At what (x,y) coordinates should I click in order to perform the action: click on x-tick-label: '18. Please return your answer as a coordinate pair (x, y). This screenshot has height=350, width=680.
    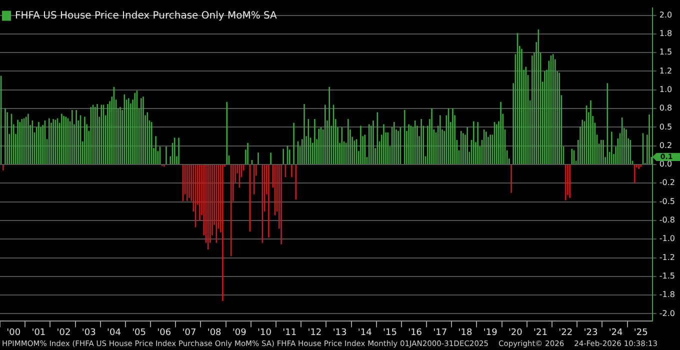
    Looking at the image, I should click on (465, 333).